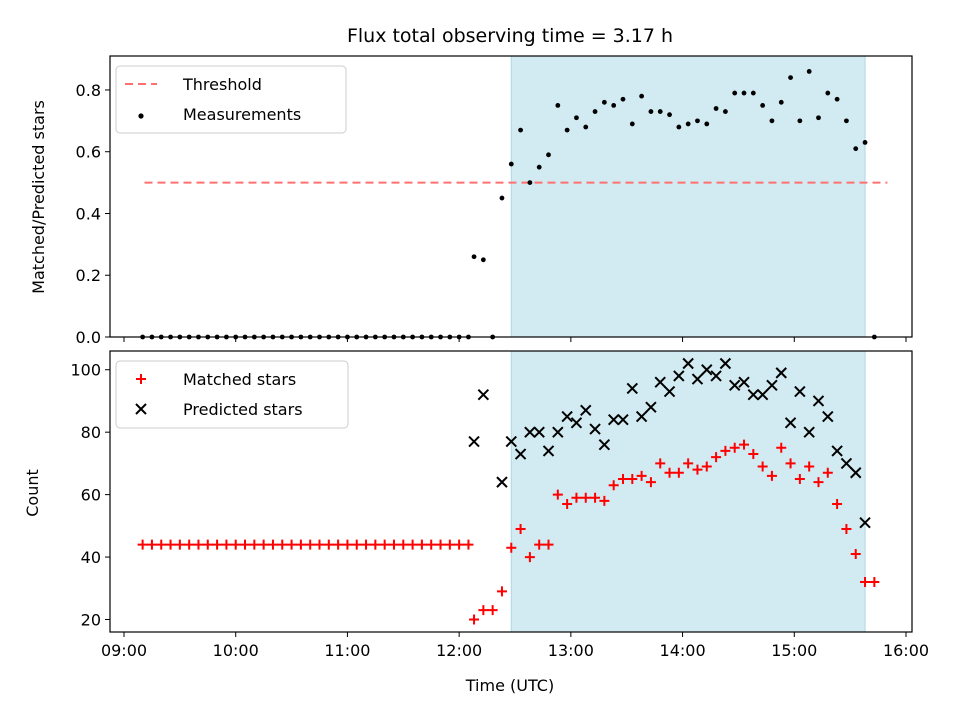 The image size is (960, 720). I want to click on count-legend-box, so click(232, 394).